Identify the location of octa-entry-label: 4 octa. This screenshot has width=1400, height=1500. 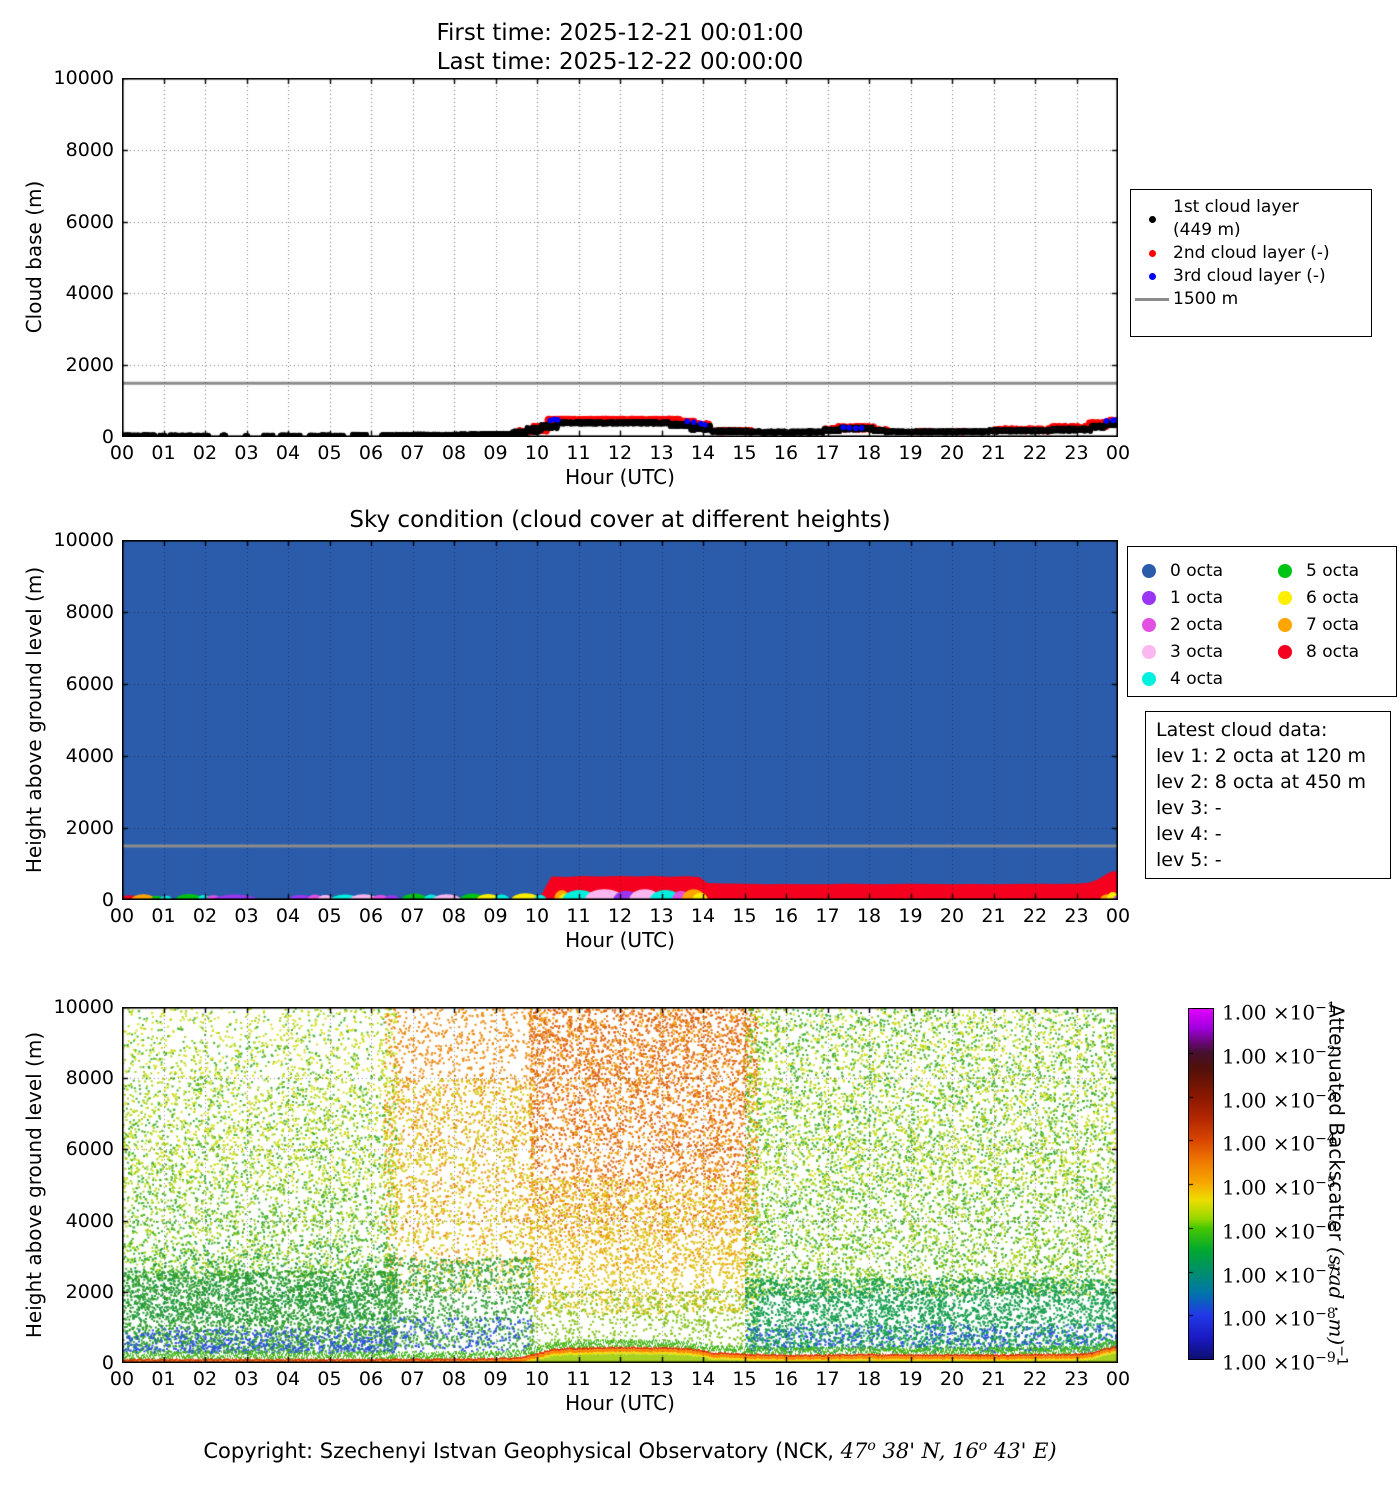
(1197, 678).